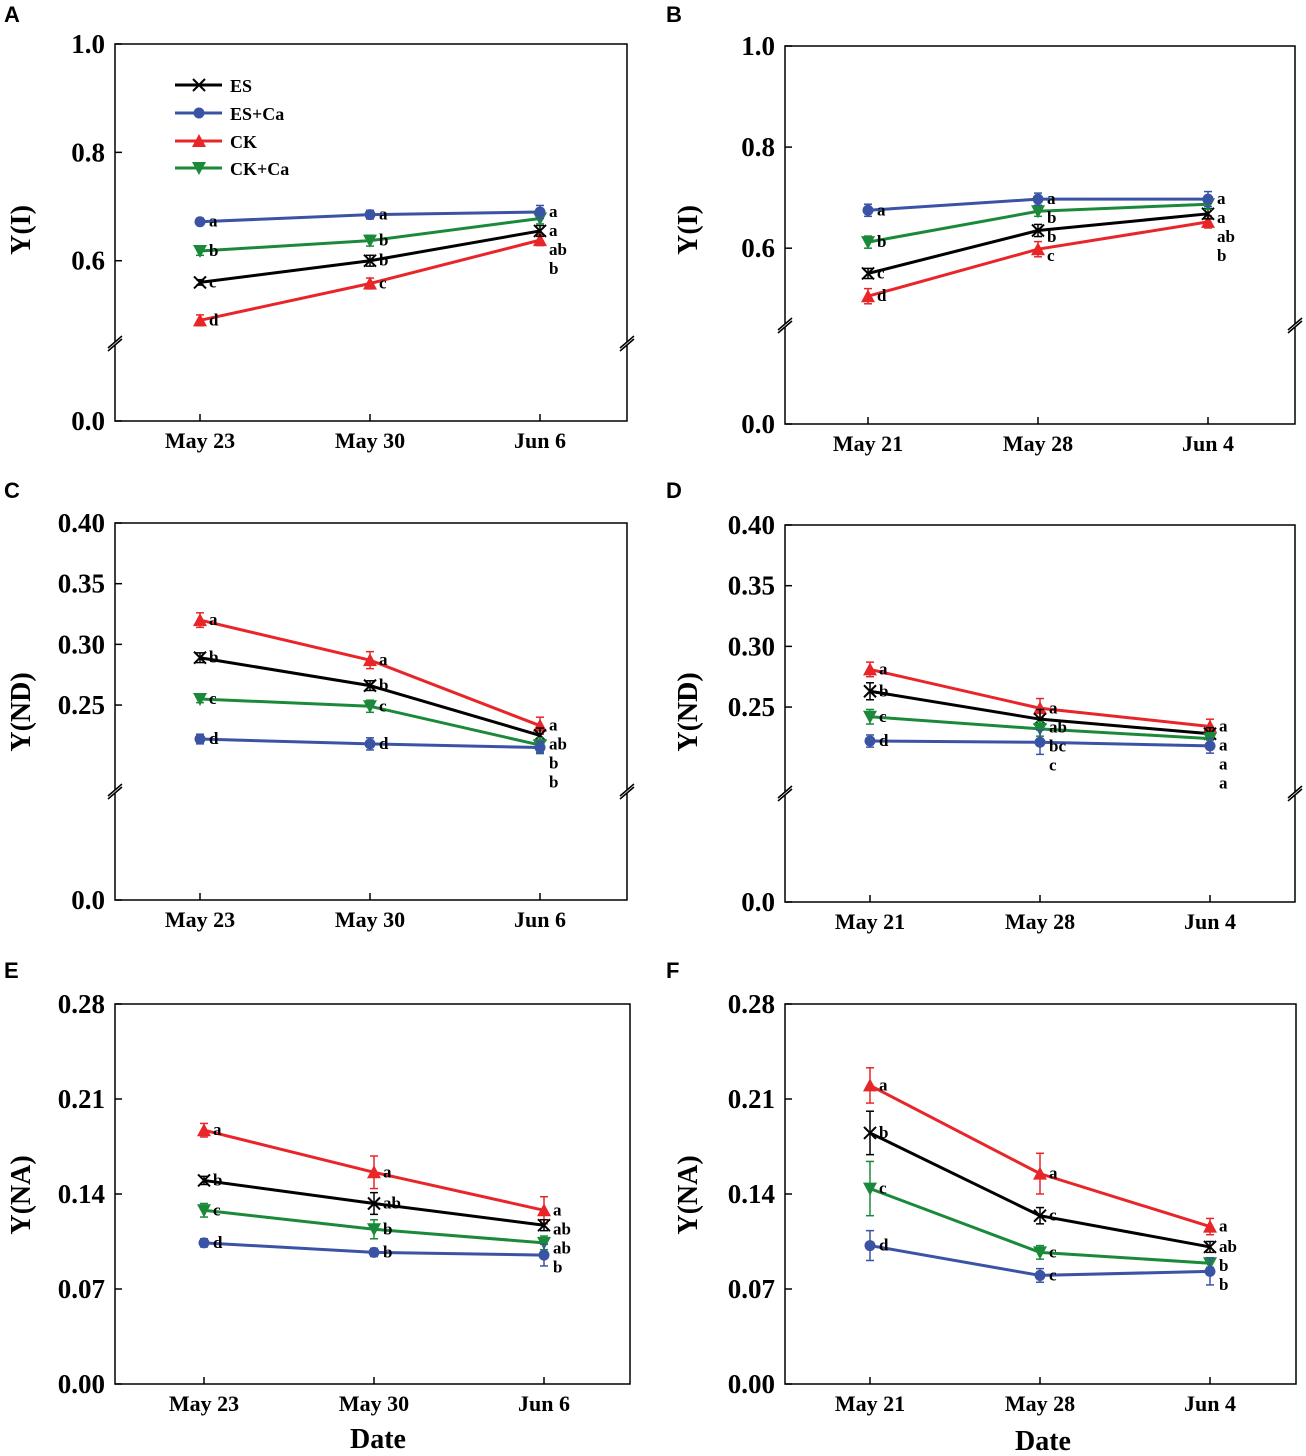 This screenshot has width=1306, height=1456. I want to click on legend-label-es: ES, so click(241, 86).